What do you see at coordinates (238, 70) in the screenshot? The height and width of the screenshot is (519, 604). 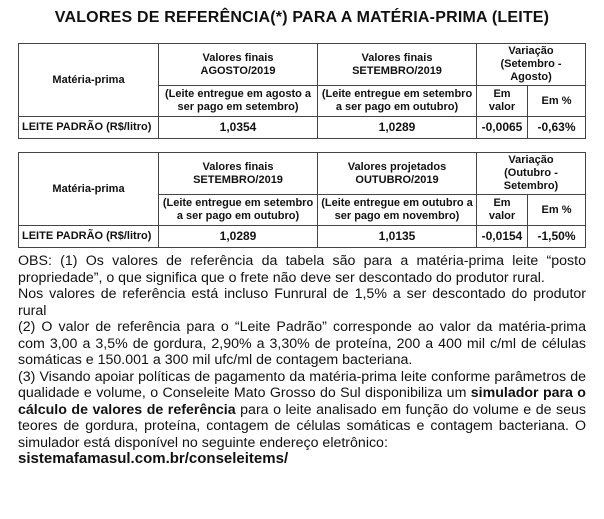 I see `cell-text: AGOSTO/2019` at bounding box center [238, 70].